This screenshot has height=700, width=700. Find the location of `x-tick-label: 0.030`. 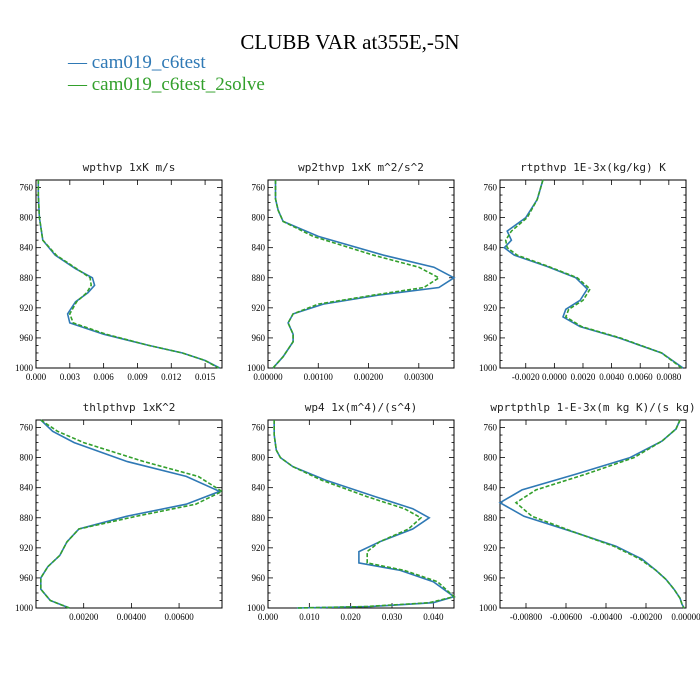

x-tick-label: 0.030 is located at coordinates (392, 617).